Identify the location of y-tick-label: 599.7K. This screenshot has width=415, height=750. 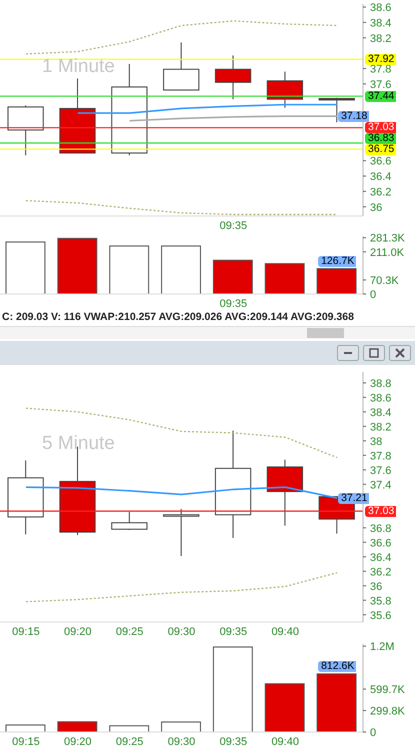
(388, 690).